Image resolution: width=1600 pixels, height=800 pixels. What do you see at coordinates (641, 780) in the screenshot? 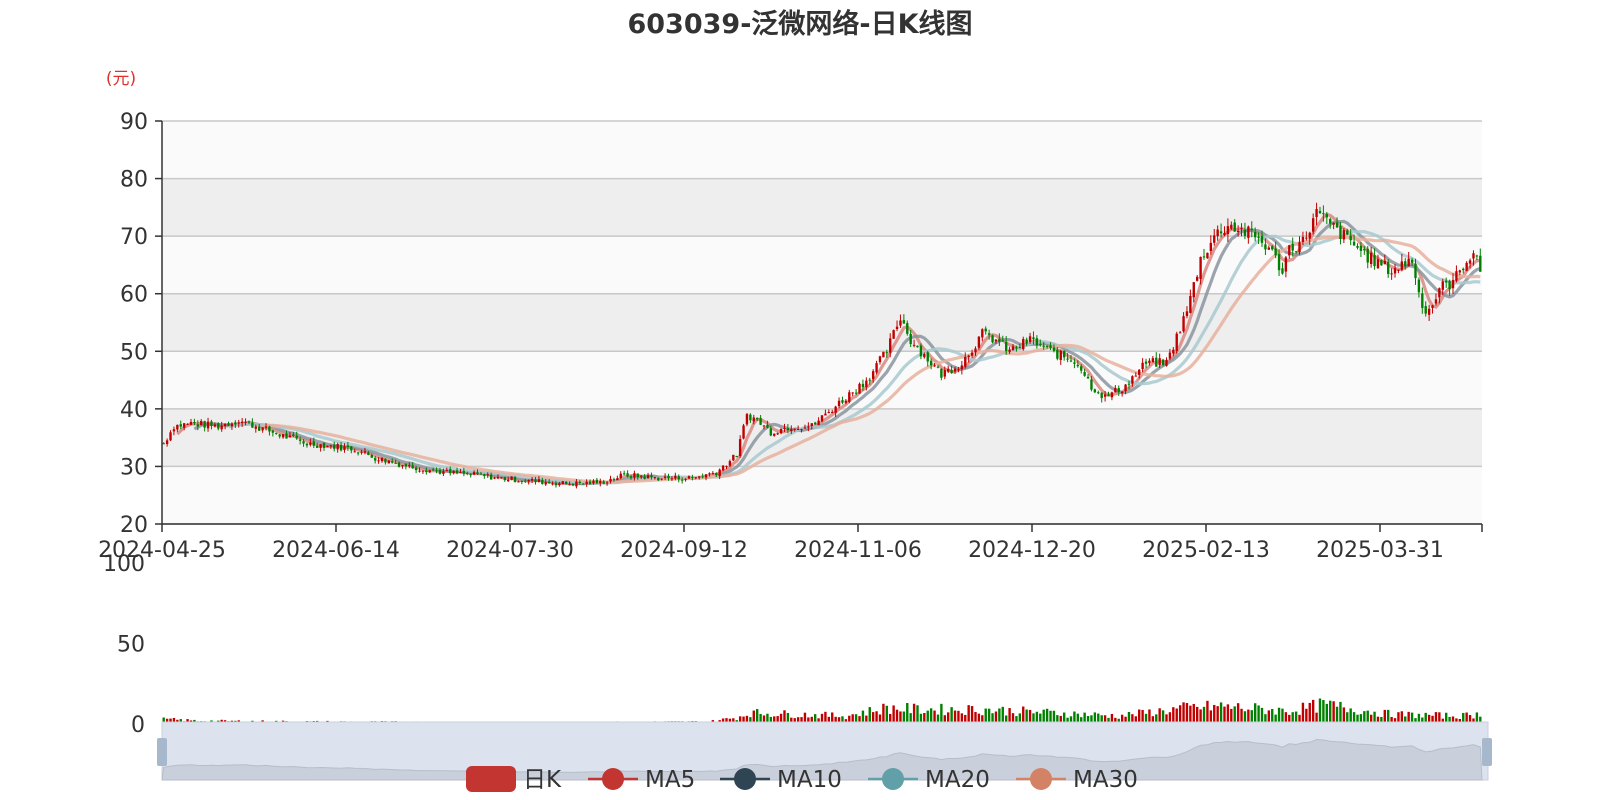
I see `legend-item: MA5` at bounding box center [641, 780].